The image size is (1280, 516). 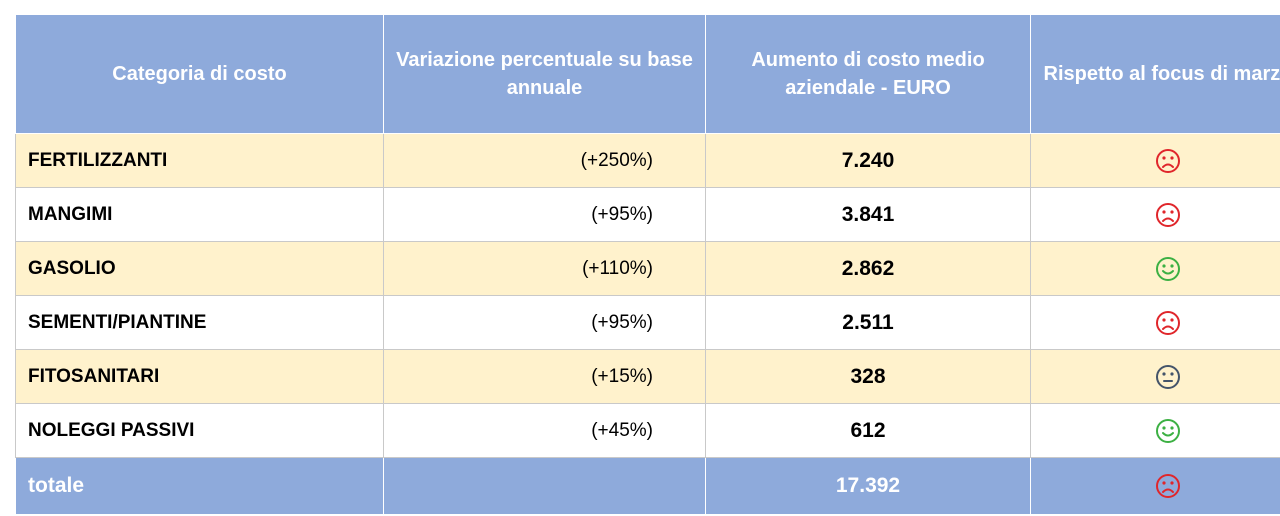 What do you see at coordinates (199, 376) in the screenshot?
I see `category-cell: FITOSANITARI` at bounding box center [199, 376].